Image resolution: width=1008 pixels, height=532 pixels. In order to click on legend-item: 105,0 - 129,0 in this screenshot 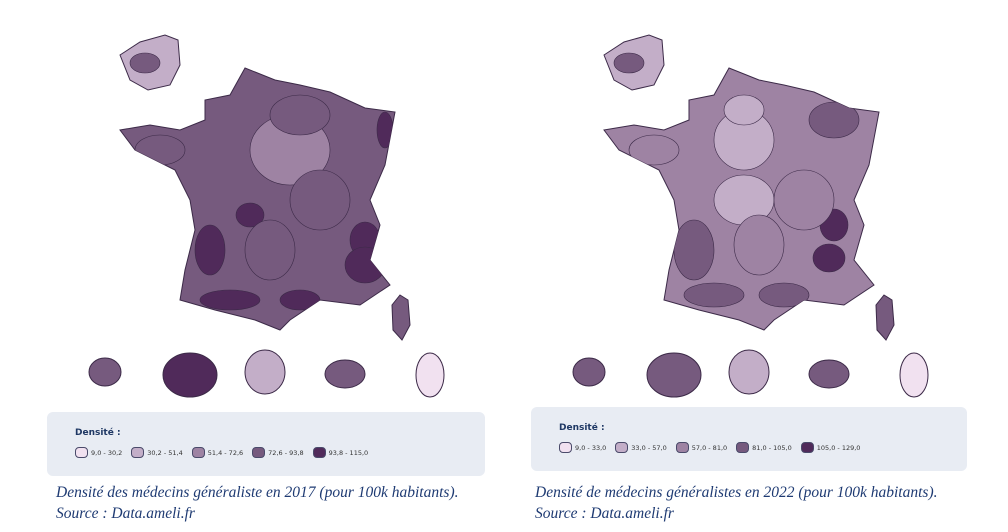, I will do `click(830, 447)`.